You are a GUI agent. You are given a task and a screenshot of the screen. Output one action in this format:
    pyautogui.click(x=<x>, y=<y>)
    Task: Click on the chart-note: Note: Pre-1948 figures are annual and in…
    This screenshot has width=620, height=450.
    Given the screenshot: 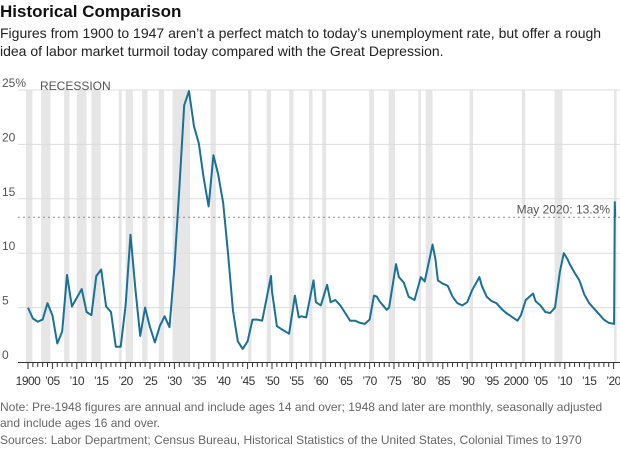 What is the action you would take?
    pyautogui.click(x=301, y=415)
    